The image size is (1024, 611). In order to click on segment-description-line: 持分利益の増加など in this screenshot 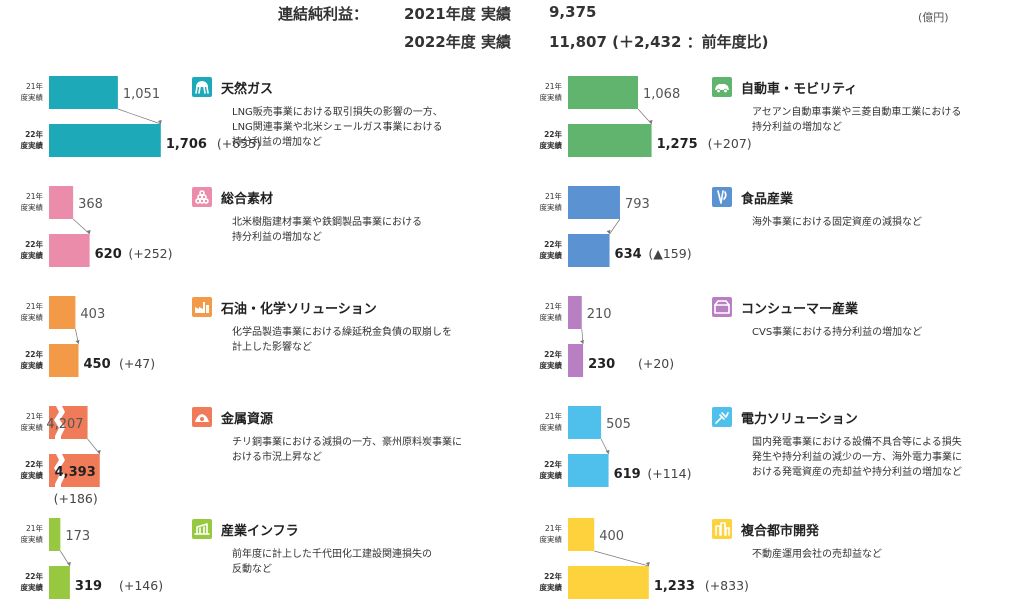, I will do `click(277, 236)`.